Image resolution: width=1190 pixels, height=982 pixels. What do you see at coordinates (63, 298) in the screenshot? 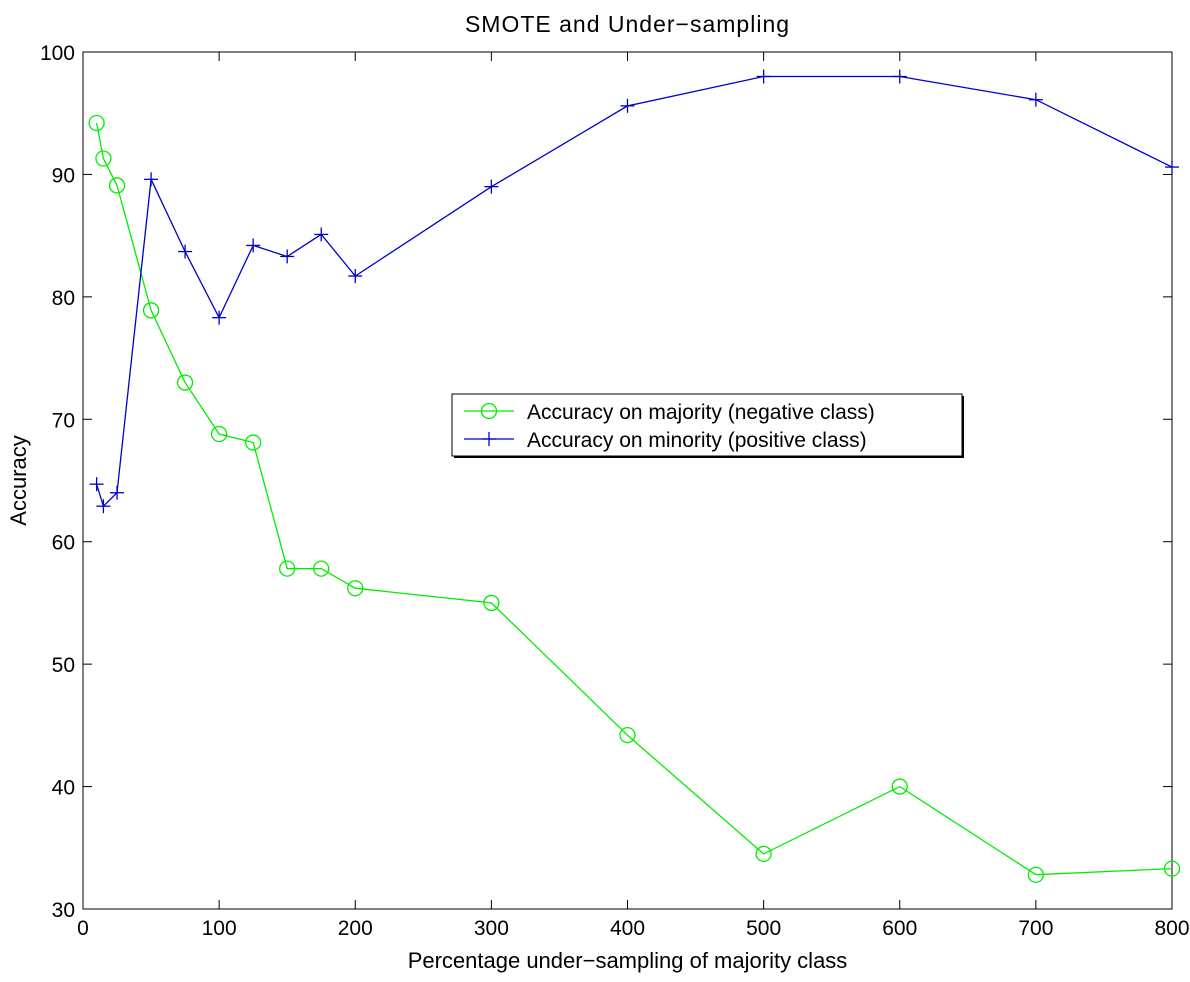
I see `y-tick-label: 80` at bounding box center [63, 298].